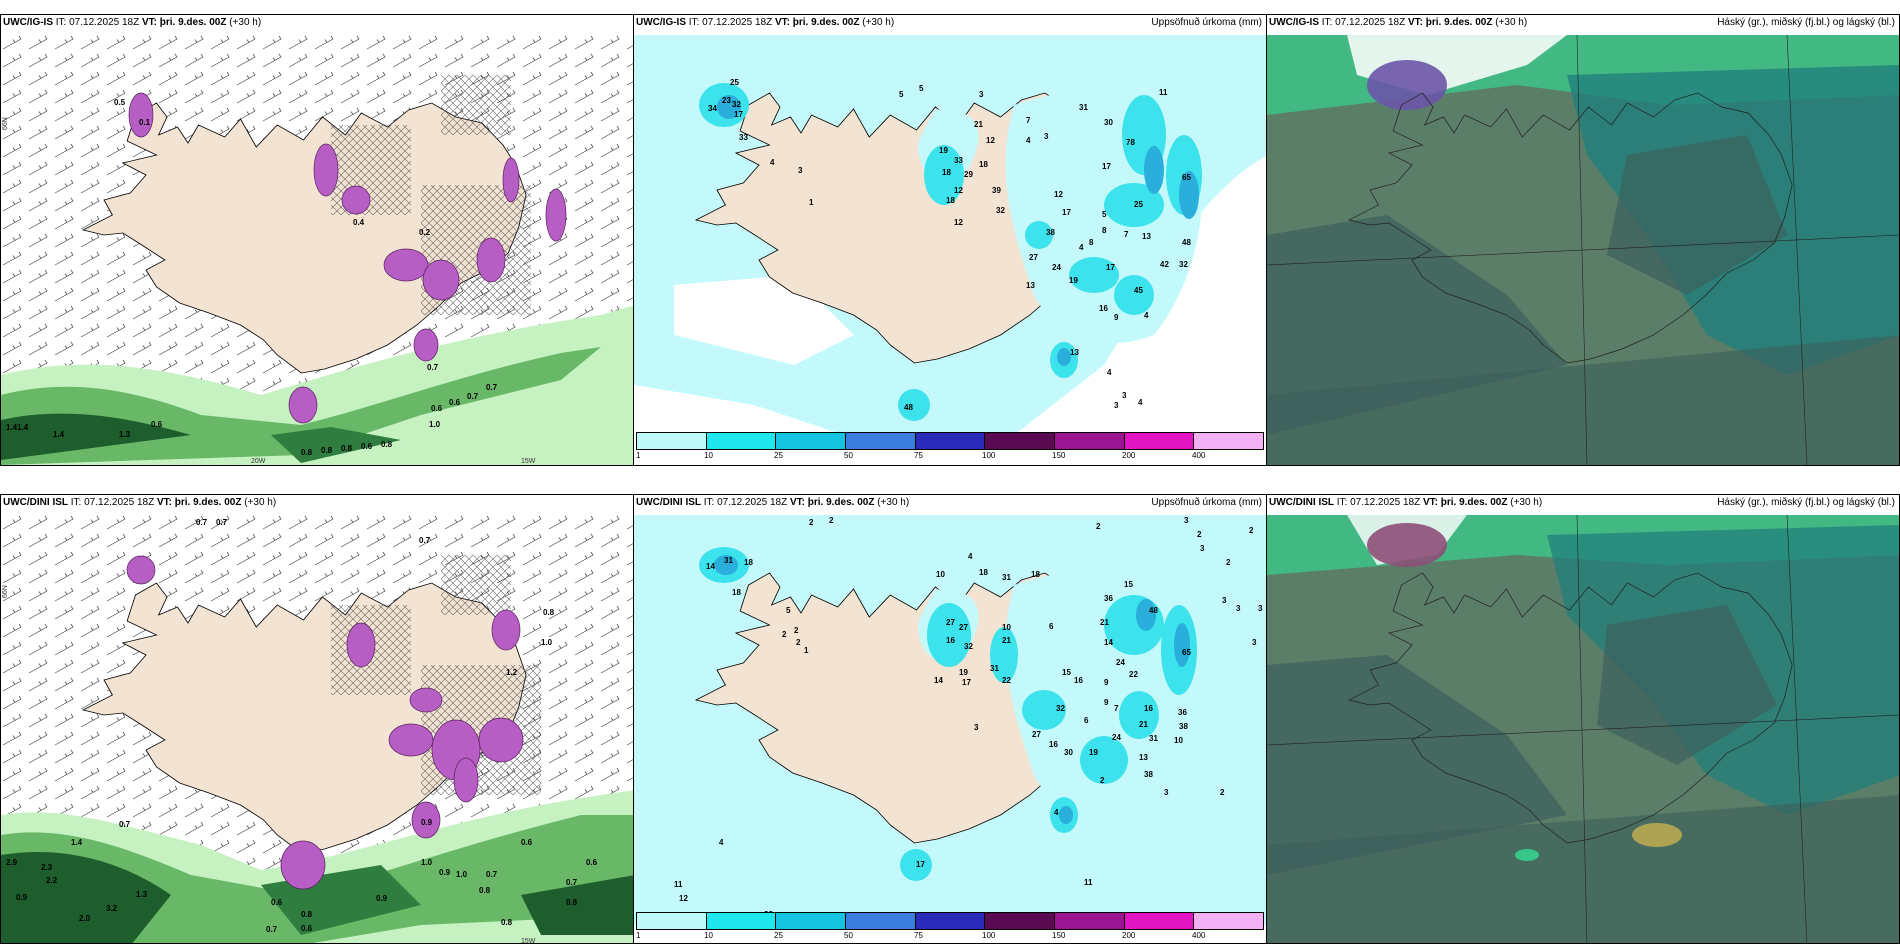 Image resolution: width=1900 pixels, height=950 pixels. What do you see at coordinates (47, 867) in the screenshot?
I see `svg-text: 2.3` at bounding box center [47, 867].